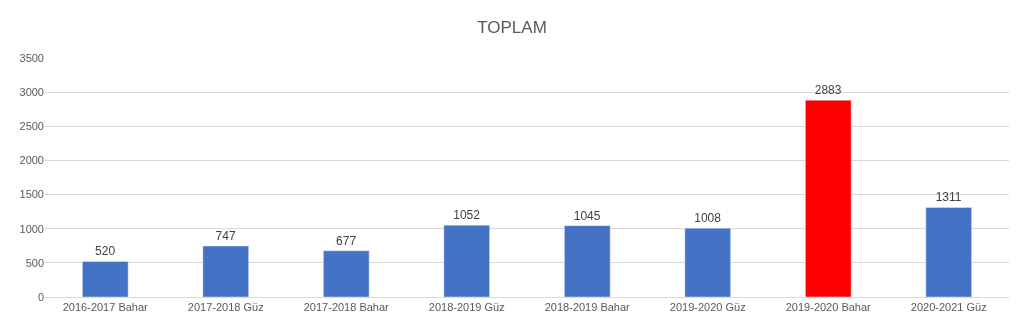 The width and height of the screenshot is (1024, 333). What do you see at coordinates (948, 307) in the screenshot?
I see `x-tick-label: 2020-2021 Güz` at bounding box center [948, 307].